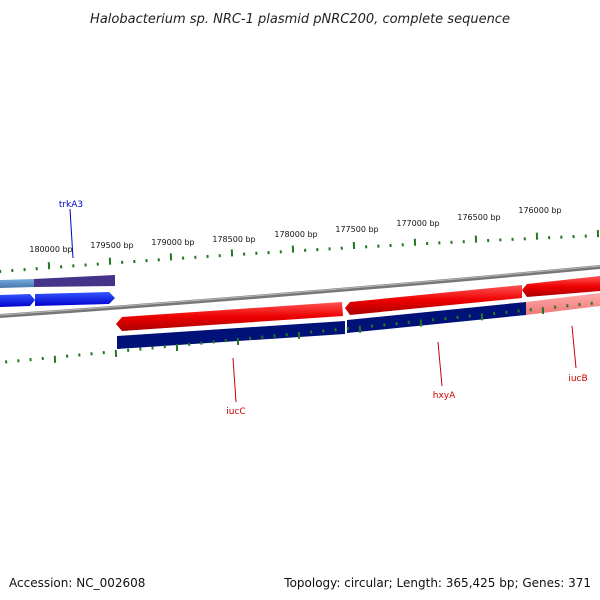 Image resolution: width=600 pixels, height=600 pixels. I want to click on leader-line-iucB, so click(574, 347).